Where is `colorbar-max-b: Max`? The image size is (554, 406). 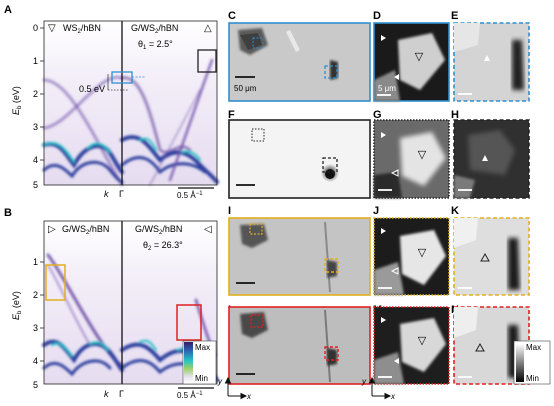 colorbar-max-b: Max is located at coordinates (202, 347).